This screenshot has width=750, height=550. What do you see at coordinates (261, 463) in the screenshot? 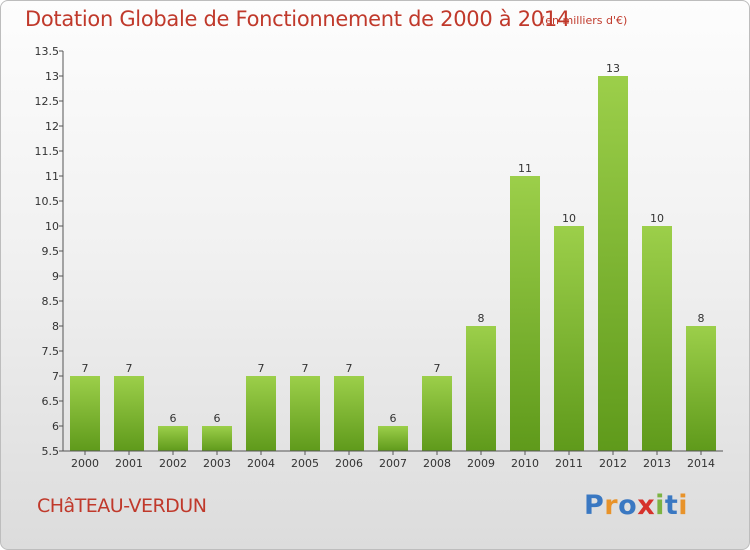
I see `x-tick-label: 2004` at bounding box center [261, 463].